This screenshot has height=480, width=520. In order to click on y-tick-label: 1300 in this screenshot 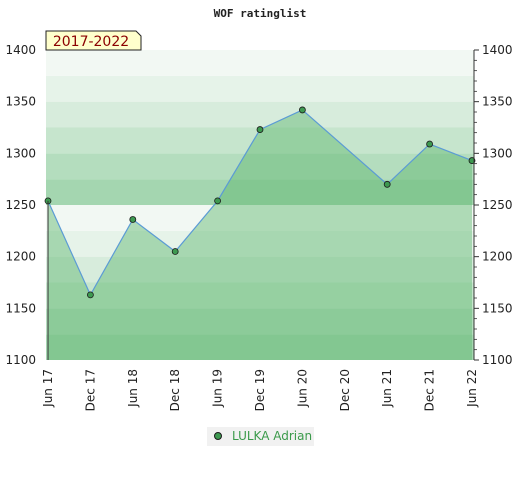, I will do `click(20, 153)`.